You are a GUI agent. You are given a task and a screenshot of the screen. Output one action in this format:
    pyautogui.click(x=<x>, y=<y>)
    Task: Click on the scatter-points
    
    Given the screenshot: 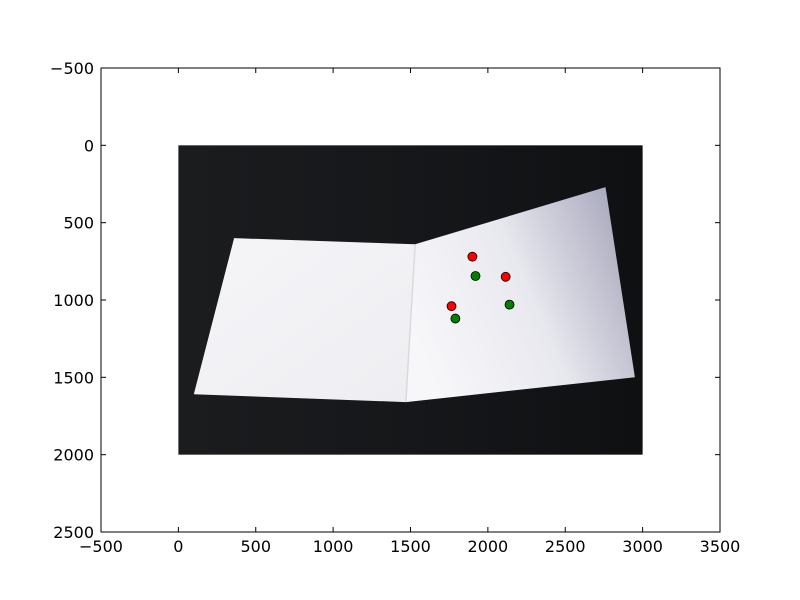 What is the action you would take?
    pyautogui.click(x=480, y=287)
    